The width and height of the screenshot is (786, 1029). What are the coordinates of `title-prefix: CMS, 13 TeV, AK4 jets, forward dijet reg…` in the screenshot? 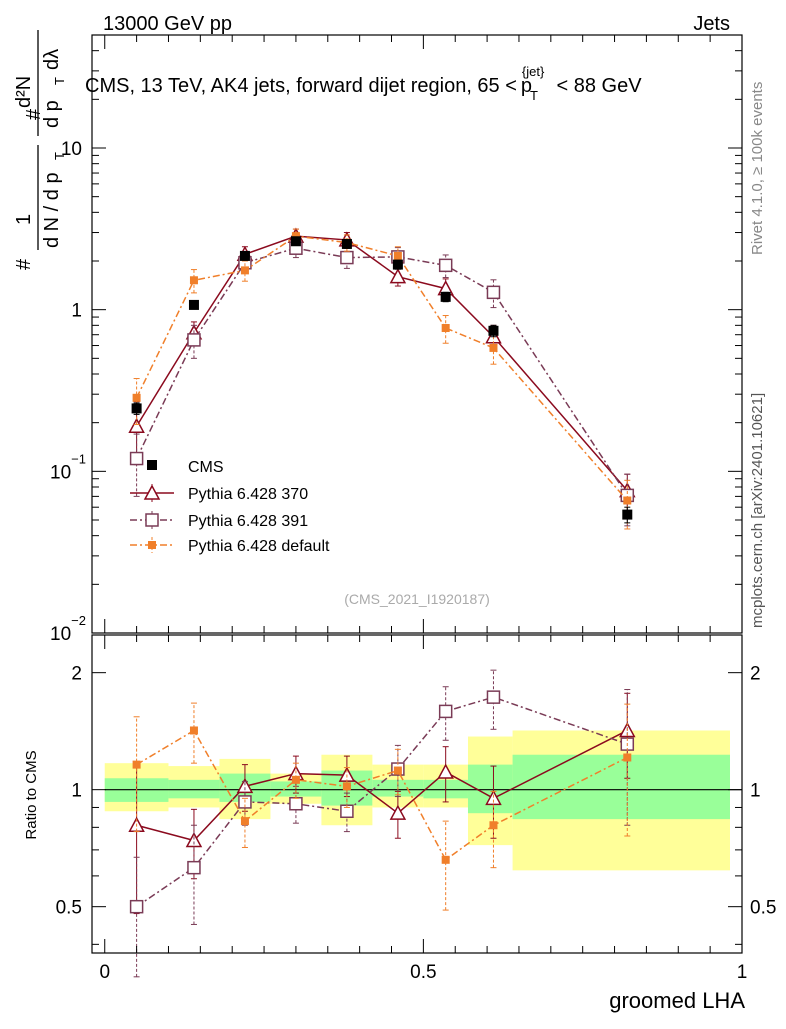 It's located at (301, 86).